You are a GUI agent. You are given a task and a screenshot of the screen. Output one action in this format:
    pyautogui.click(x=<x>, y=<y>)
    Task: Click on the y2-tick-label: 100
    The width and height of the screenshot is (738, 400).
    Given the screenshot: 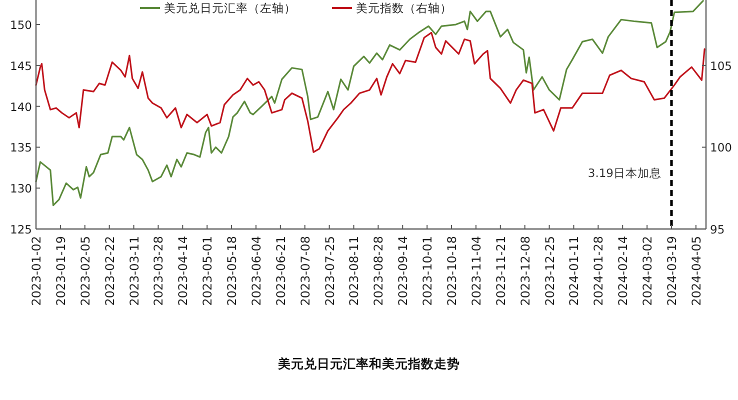 What is the action you would take?
    pyautogui.click(x=721, y=147)
    